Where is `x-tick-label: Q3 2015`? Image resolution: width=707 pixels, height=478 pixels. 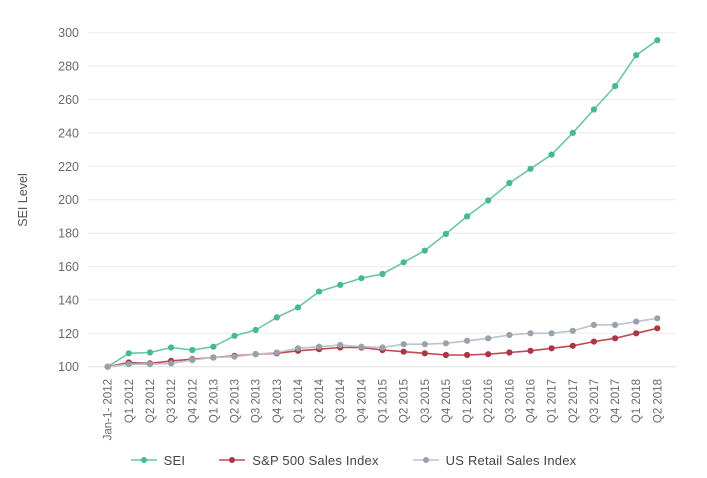
x-tick-label: Q3 2015 is located at coordinates (426, 401).